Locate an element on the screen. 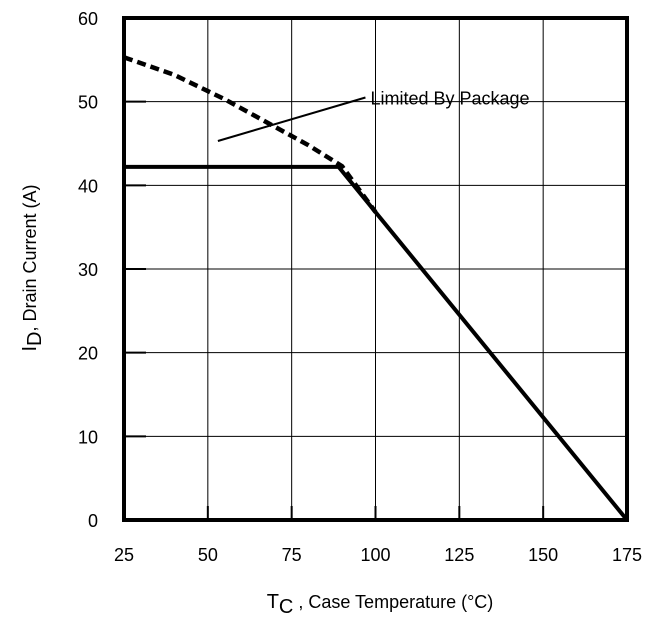 This screenshot has width=647, height=618. y-tick-label: 0 is located at coordinates (93, 521).